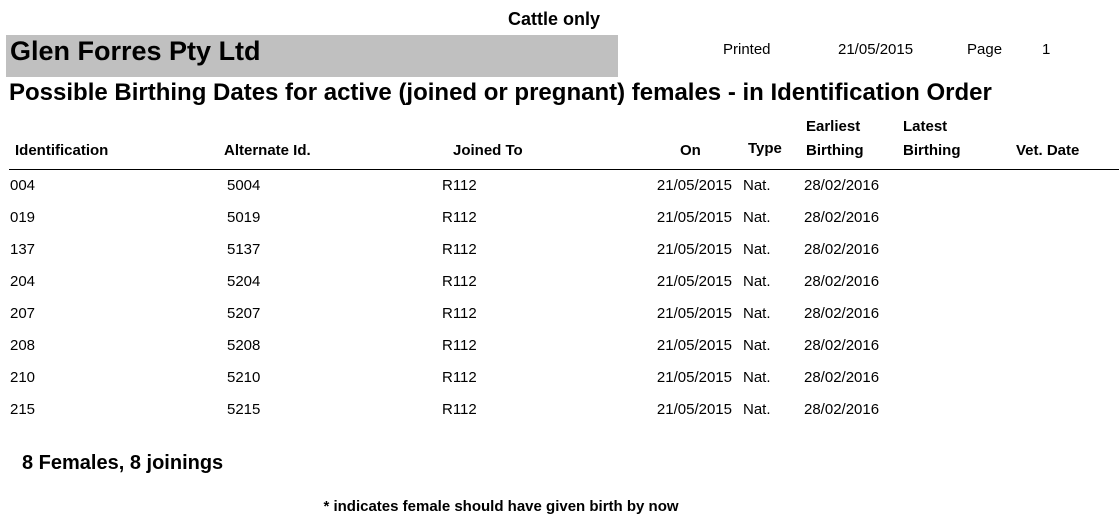  What do you see at coordinates (23, 249) in the screenshot?
I see `cell-identification: 137` at bounding box center [23, 249].